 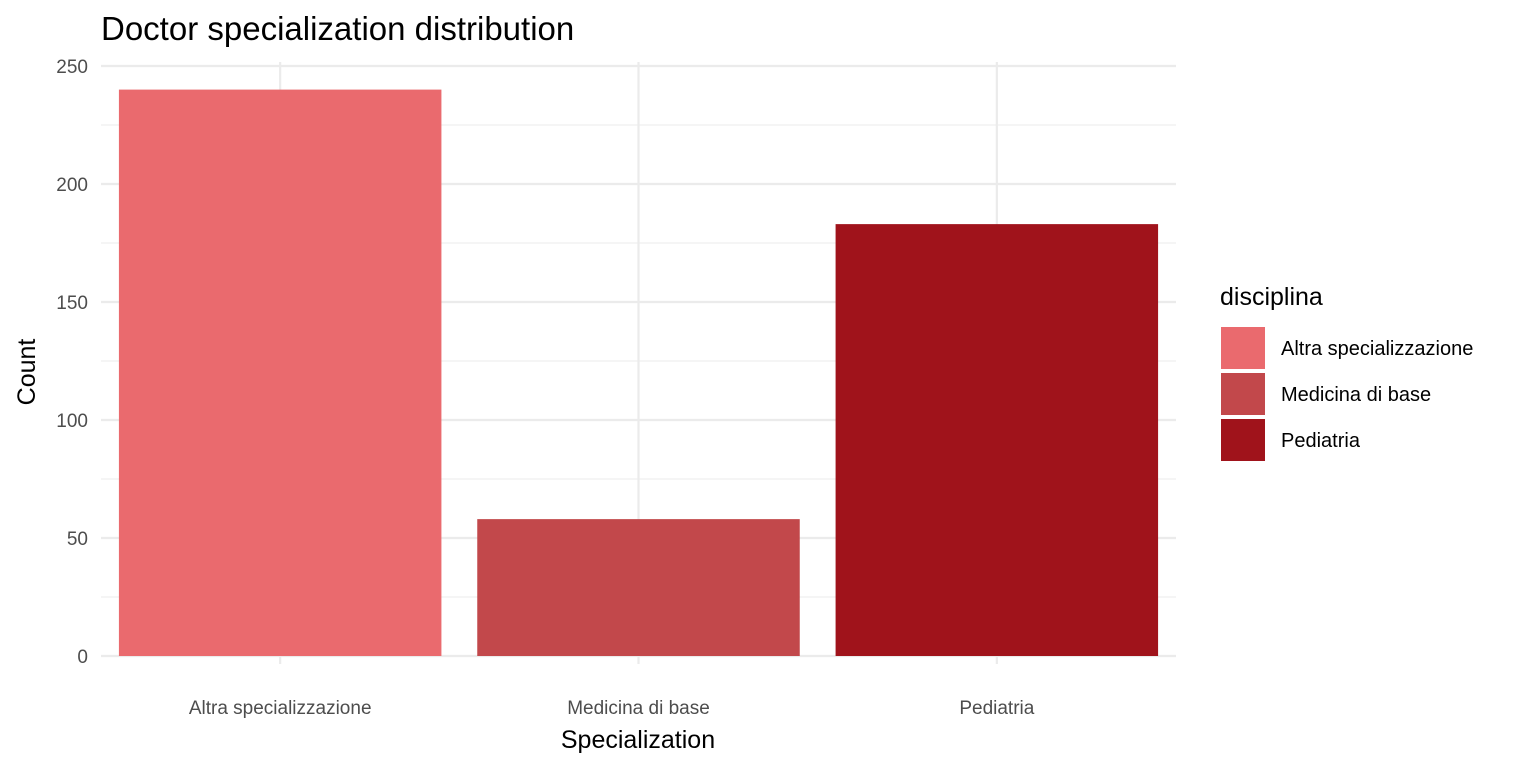 What do you see at coordinates (77, 539) in the screenshot?
I see `y-tick-label: 50` at bounding box center [77, 539].